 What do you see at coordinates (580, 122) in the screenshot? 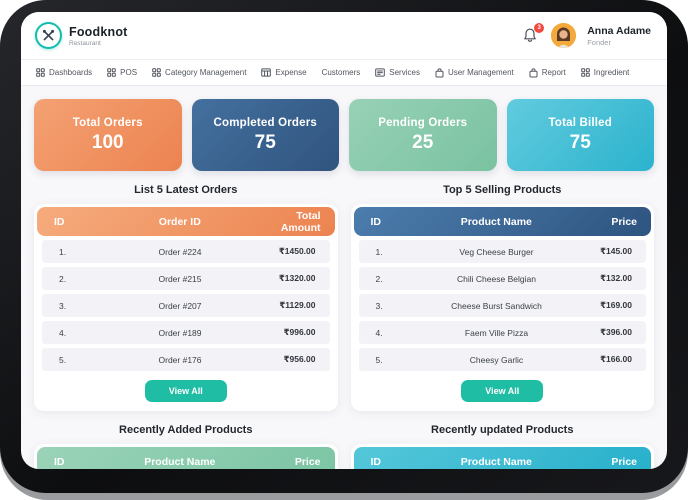
I see `stat-label: Total Billed` at bounding box center [580, 122].